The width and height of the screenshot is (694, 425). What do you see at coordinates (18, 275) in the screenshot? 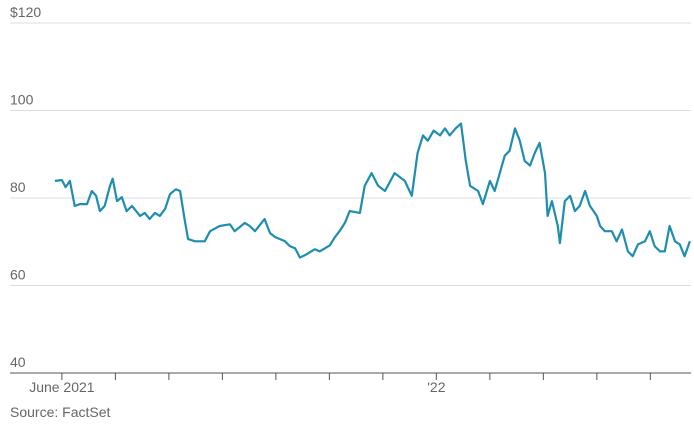
I see `y-tick-label: 60` at bounding box center [18, 275].